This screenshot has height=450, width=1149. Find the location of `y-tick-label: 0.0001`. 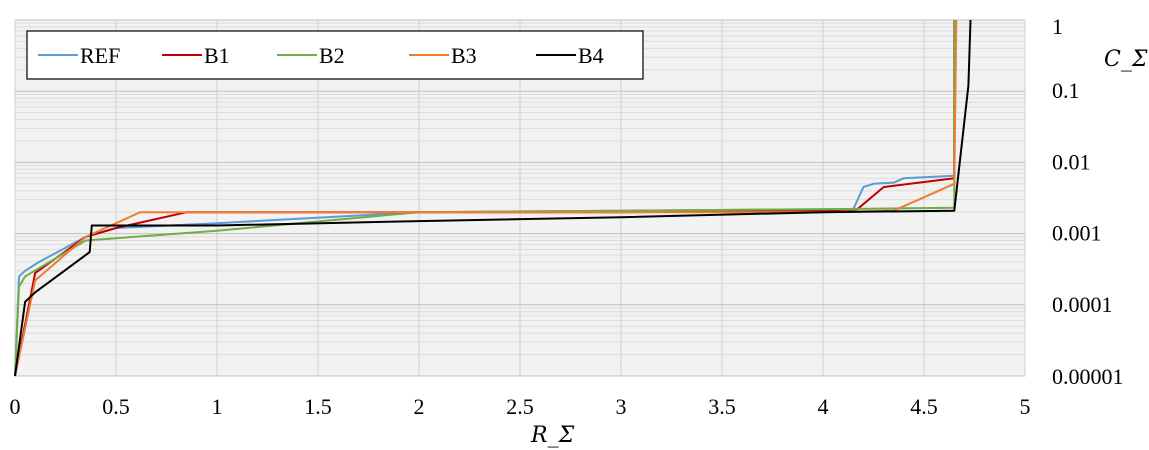

y-tick-label: 0.0001 is located at coordinates (1082, 304).